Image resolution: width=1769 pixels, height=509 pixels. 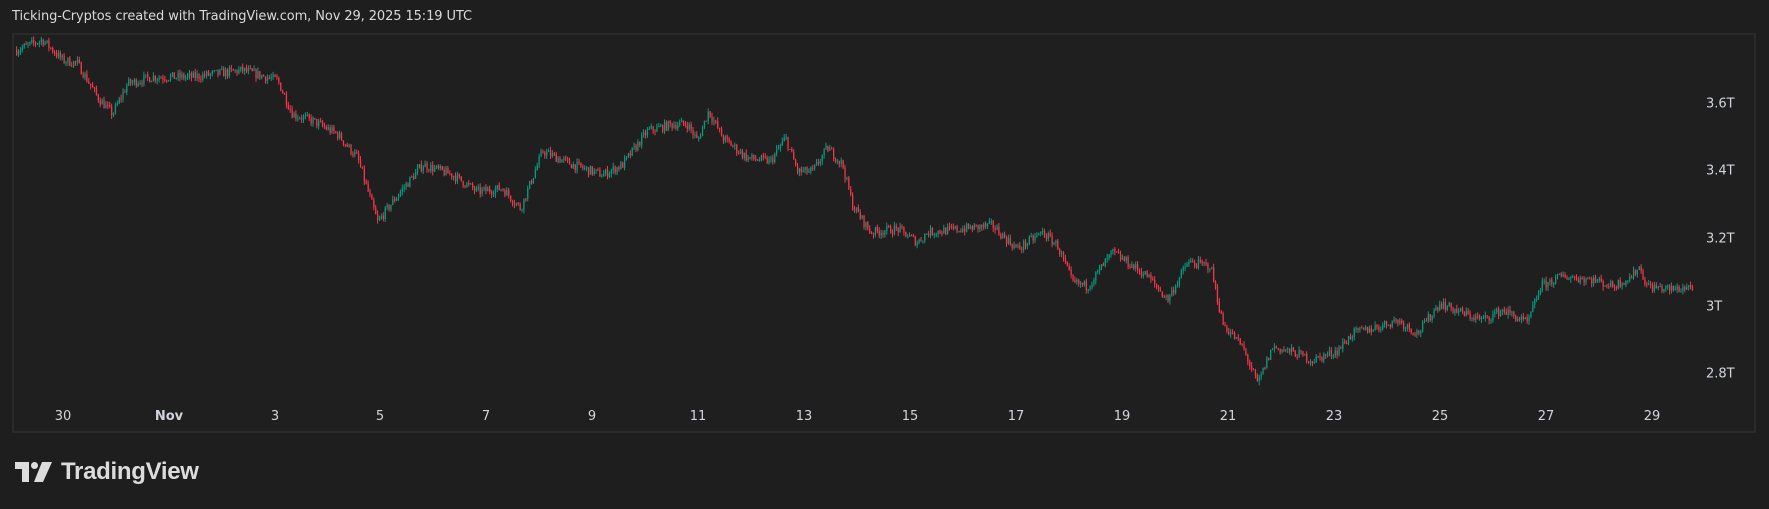 What do you see at coordinates (1016, 416) in the screenshot?
I see `time-axis-label: 17` at bounding box center [1016, 416].